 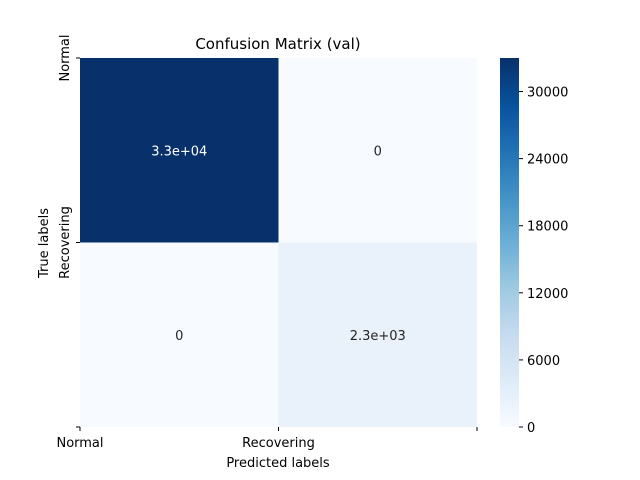 I want to click on cell-annotation: 3.3e+04, so click(x=179, y=151).